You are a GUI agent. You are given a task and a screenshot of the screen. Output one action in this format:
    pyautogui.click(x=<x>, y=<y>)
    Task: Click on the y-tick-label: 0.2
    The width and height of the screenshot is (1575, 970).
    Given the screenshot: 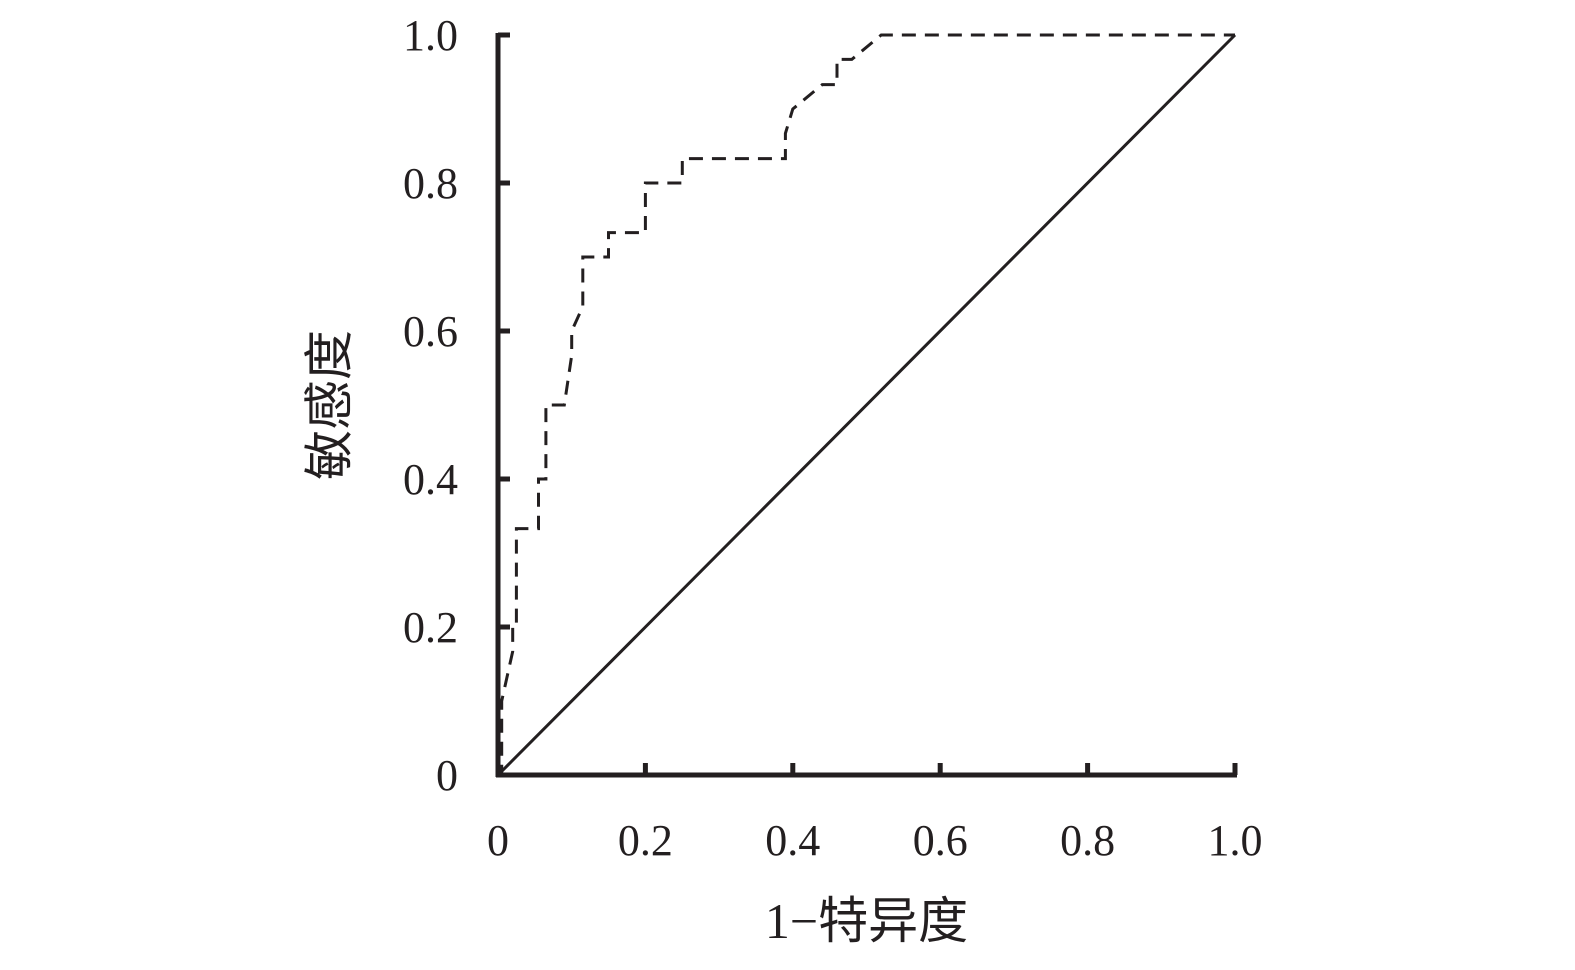 What is the action you would take?
    pyautogui.click(x=430, y=627)
    